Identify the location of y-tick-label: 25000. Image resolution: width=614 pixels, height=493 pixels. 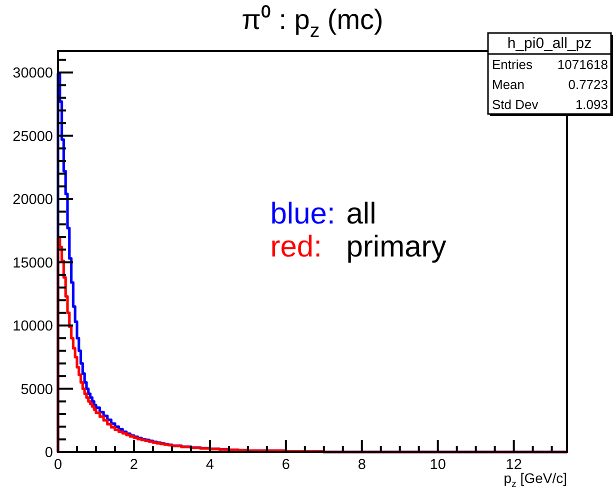
(32, 136).